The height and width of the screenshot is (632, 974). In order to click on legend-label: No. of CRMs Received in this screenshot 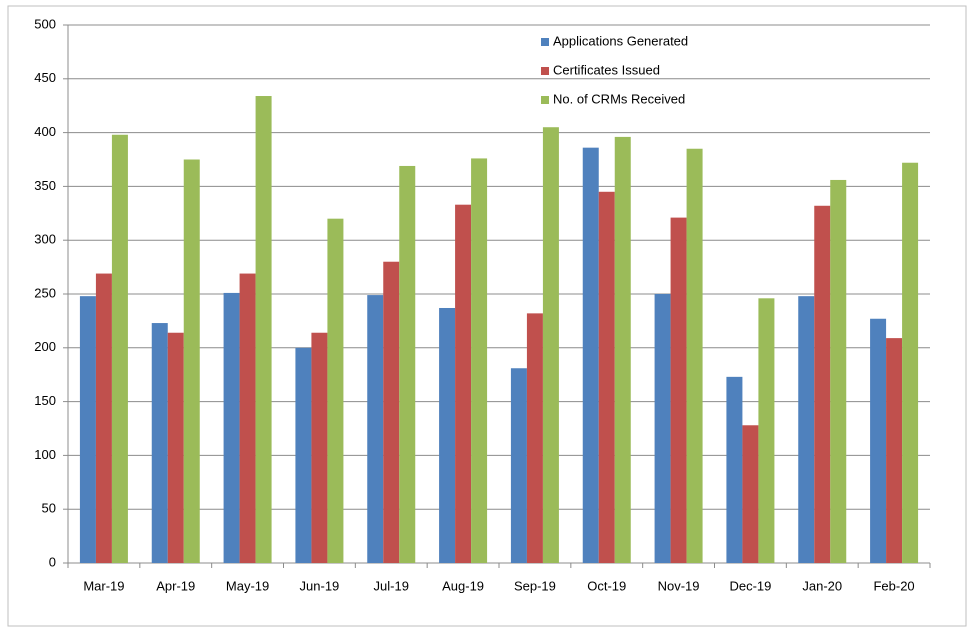, I will do `click(619, 98)`.